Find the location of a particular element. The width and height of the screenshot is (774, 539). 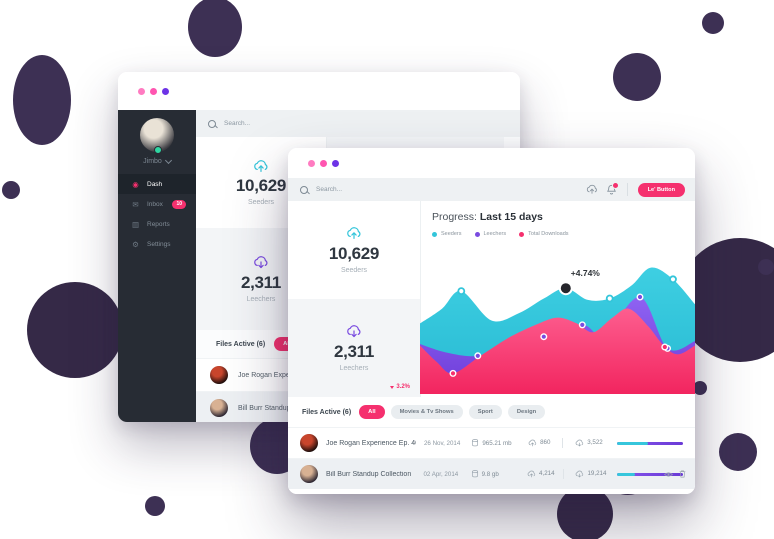

sidebar-item-inbox: ✉ Inbox 10 is located at coordinates (157, 204).